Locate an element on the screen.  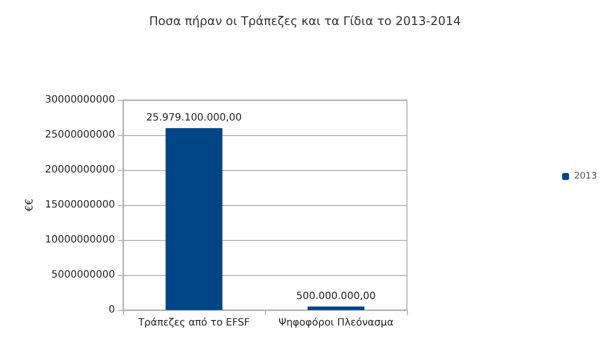
y-axis-title: €€ is located at coordinates (30, 205).